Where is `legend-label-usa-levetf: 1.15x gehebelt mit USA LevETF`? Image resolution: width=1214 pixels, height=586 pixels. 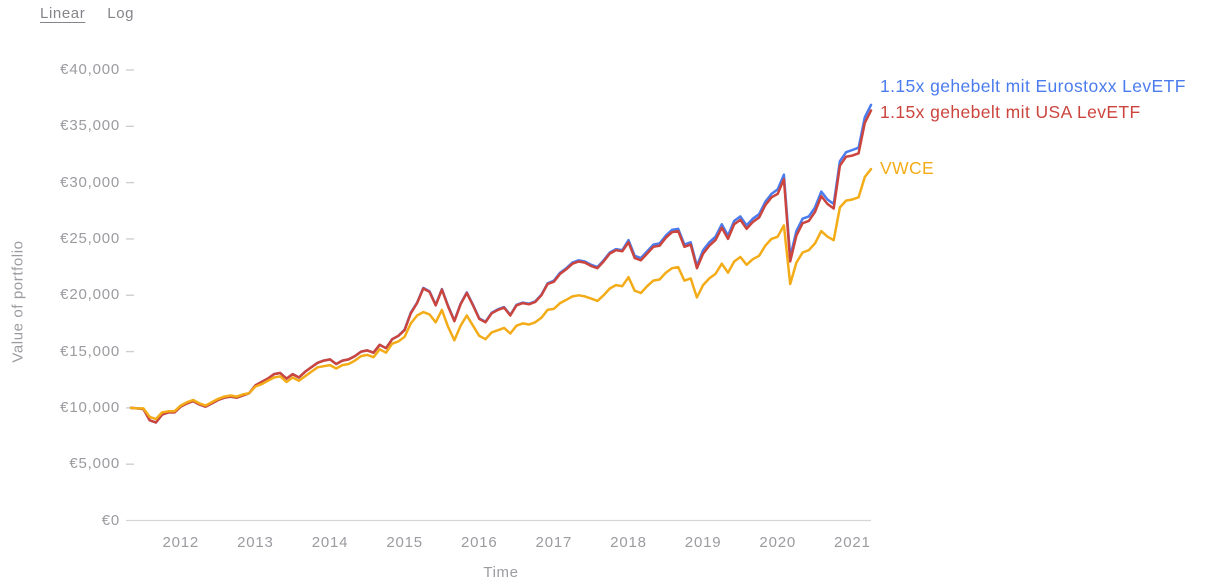 legend-label-usa-levetf: 1.15x gehebelt mit USA LevETF is located at coordinates (1010, 112).